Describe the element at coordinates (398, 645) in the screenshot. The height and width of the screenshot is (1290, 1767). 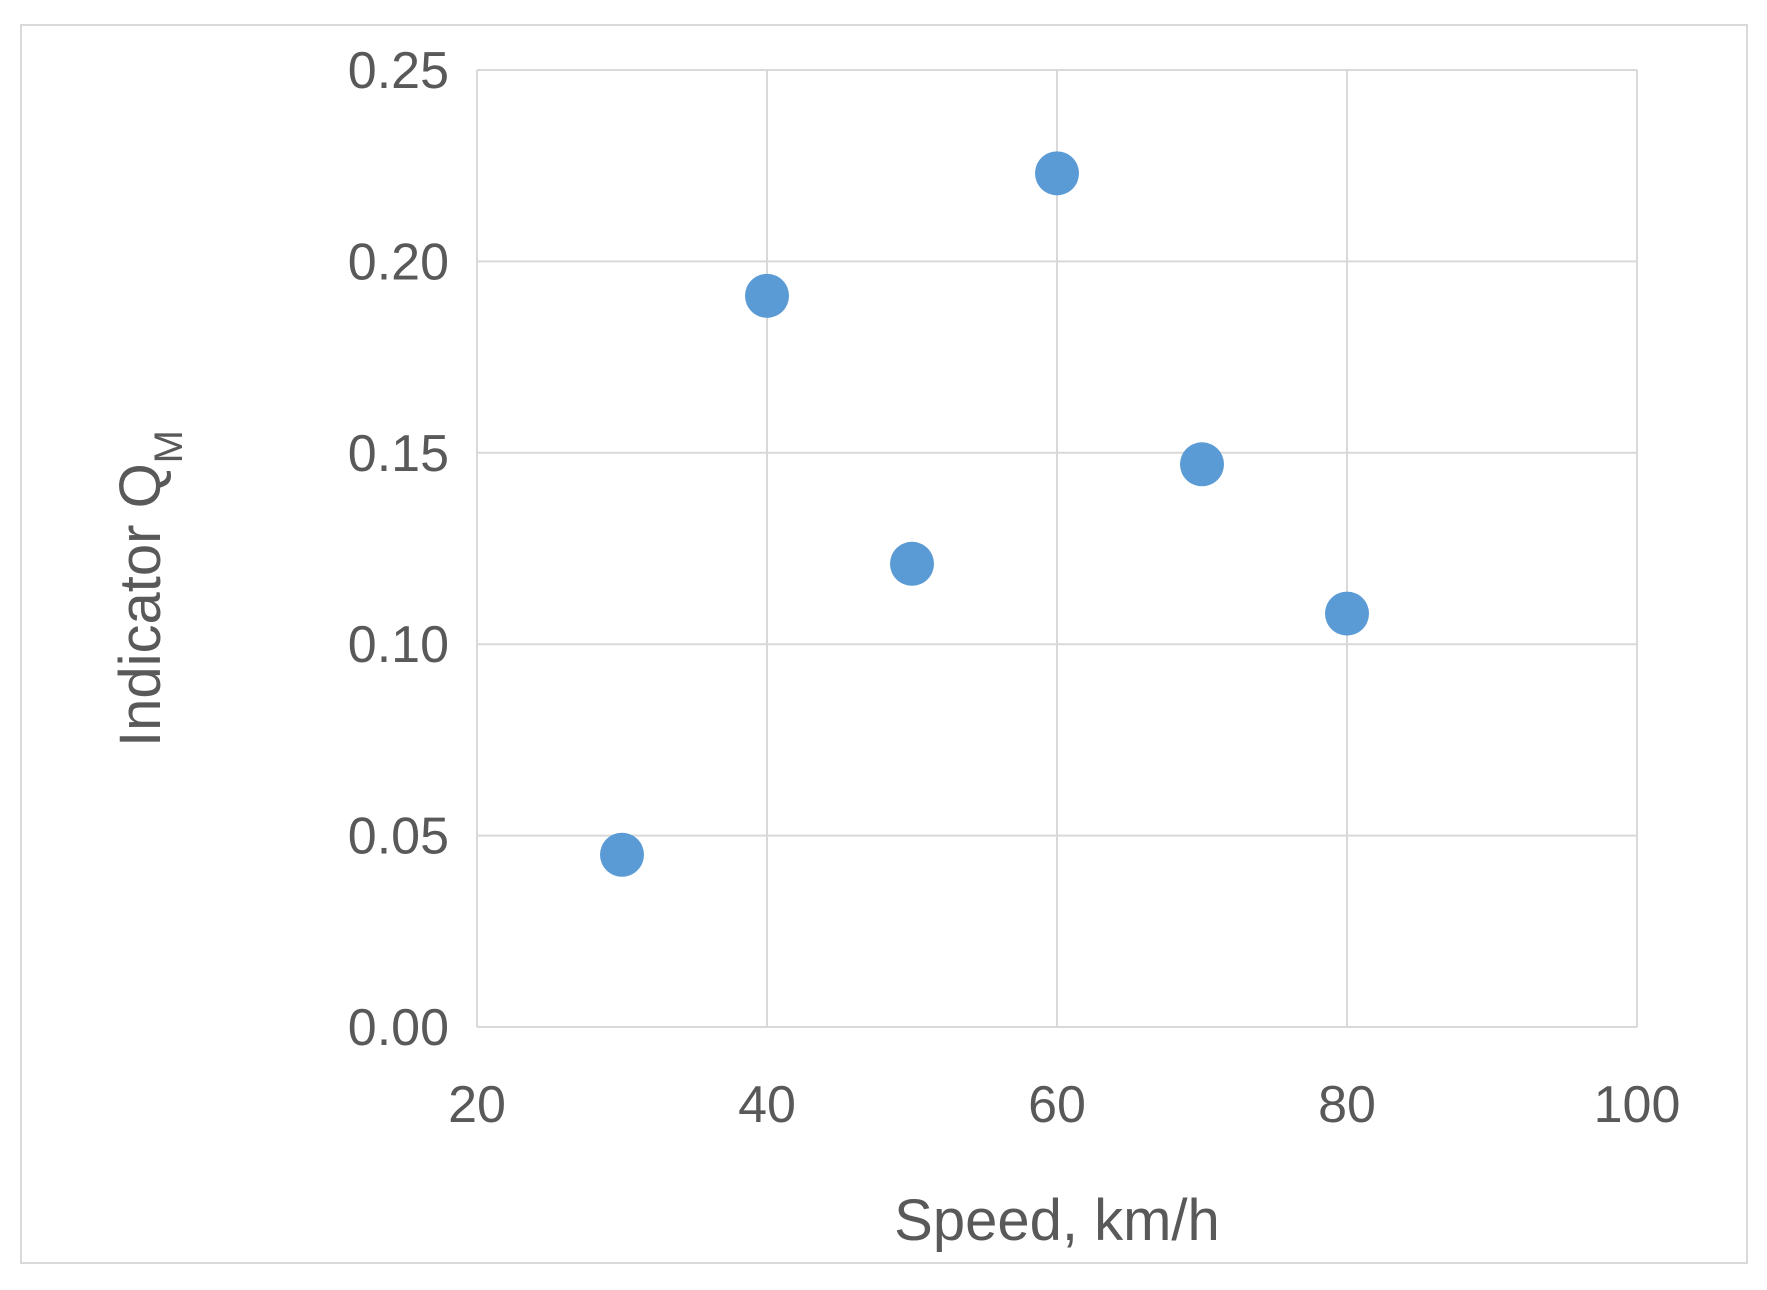
I see `y-tick-label: 0.10` at that location.